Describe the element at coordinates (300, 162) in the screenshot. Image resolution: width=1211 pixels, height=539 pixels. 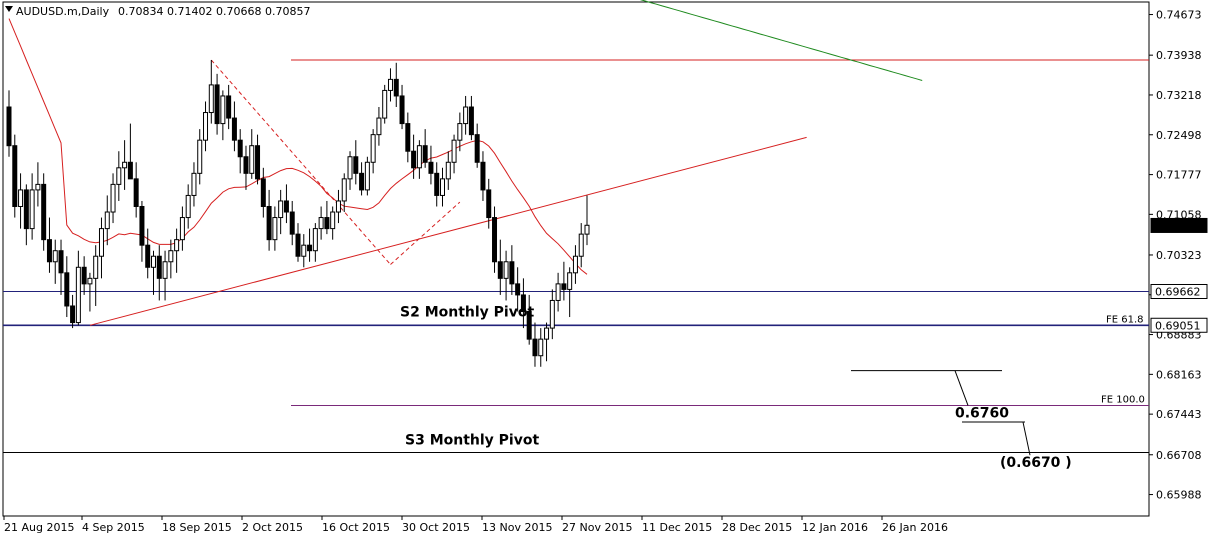
I see `swing-dashed-line` at that location.